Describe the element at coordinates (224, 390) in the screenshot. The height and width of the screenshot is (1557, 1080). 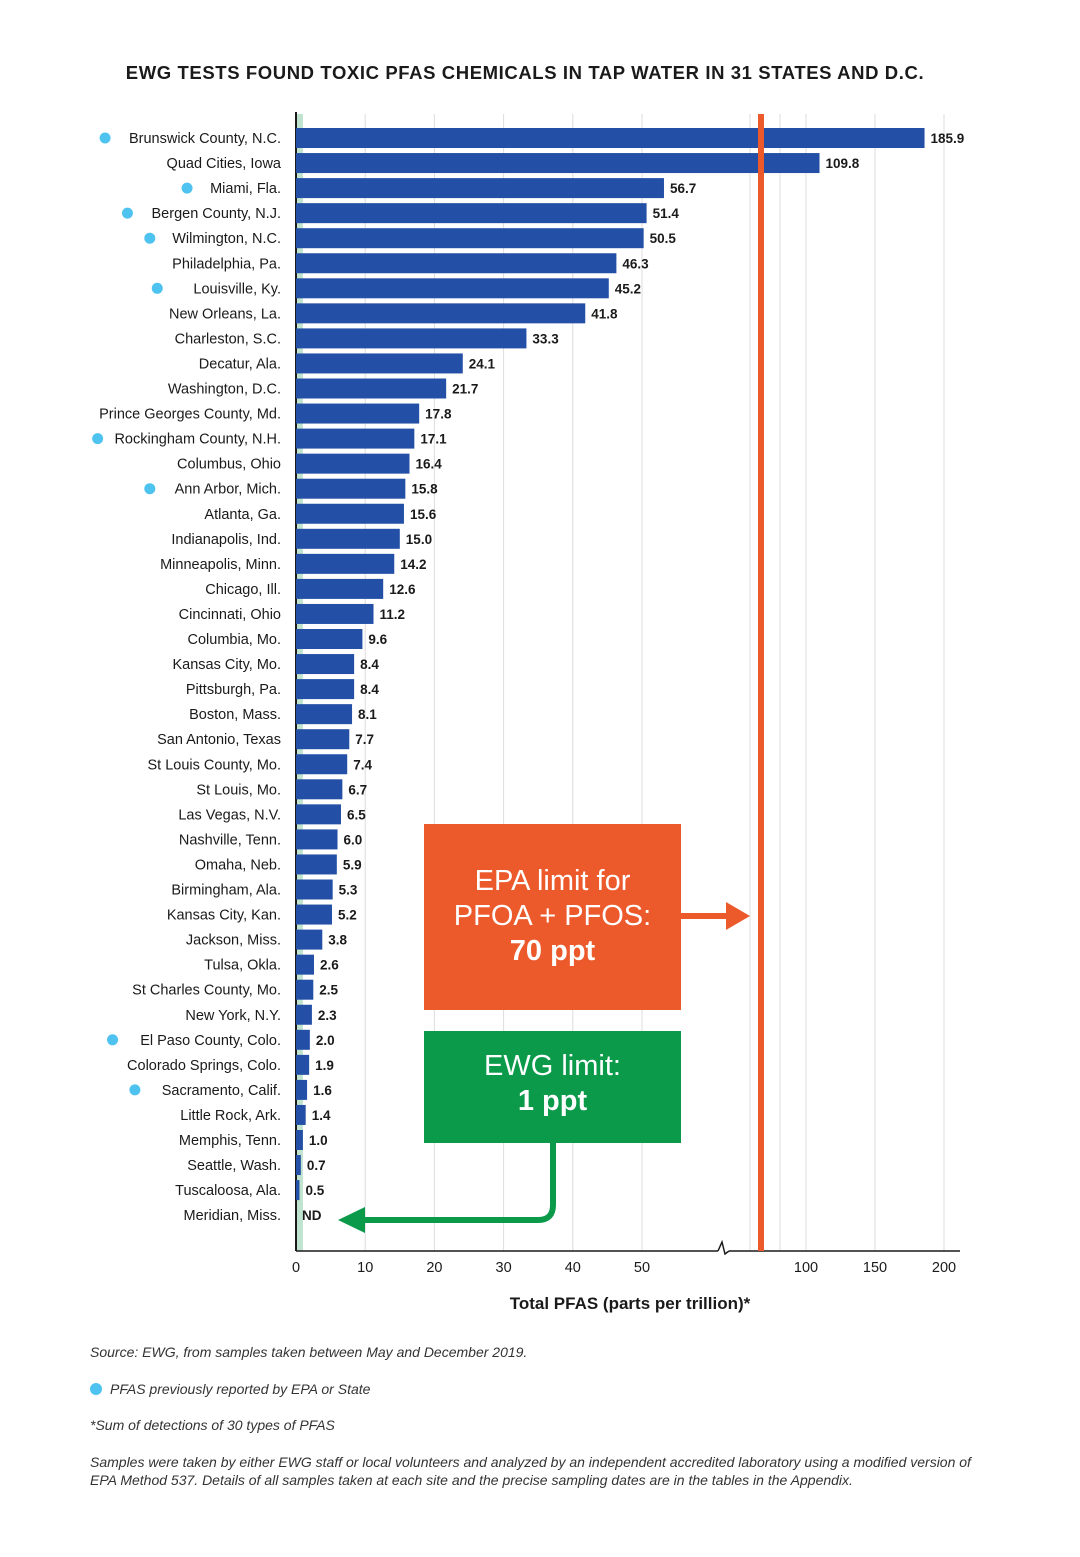
I see `category-label: Washington, D.C.` at that location.